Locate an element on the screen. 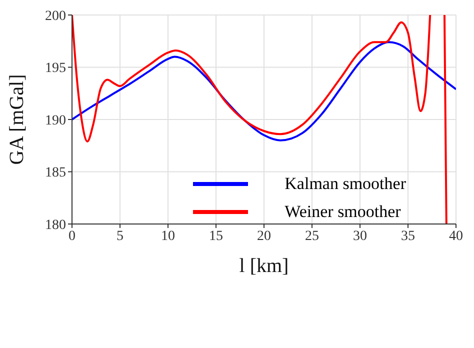 The width and height of the screenshot is (474, 348). y-tick-label: 200 is located at coordinates (55, 16).